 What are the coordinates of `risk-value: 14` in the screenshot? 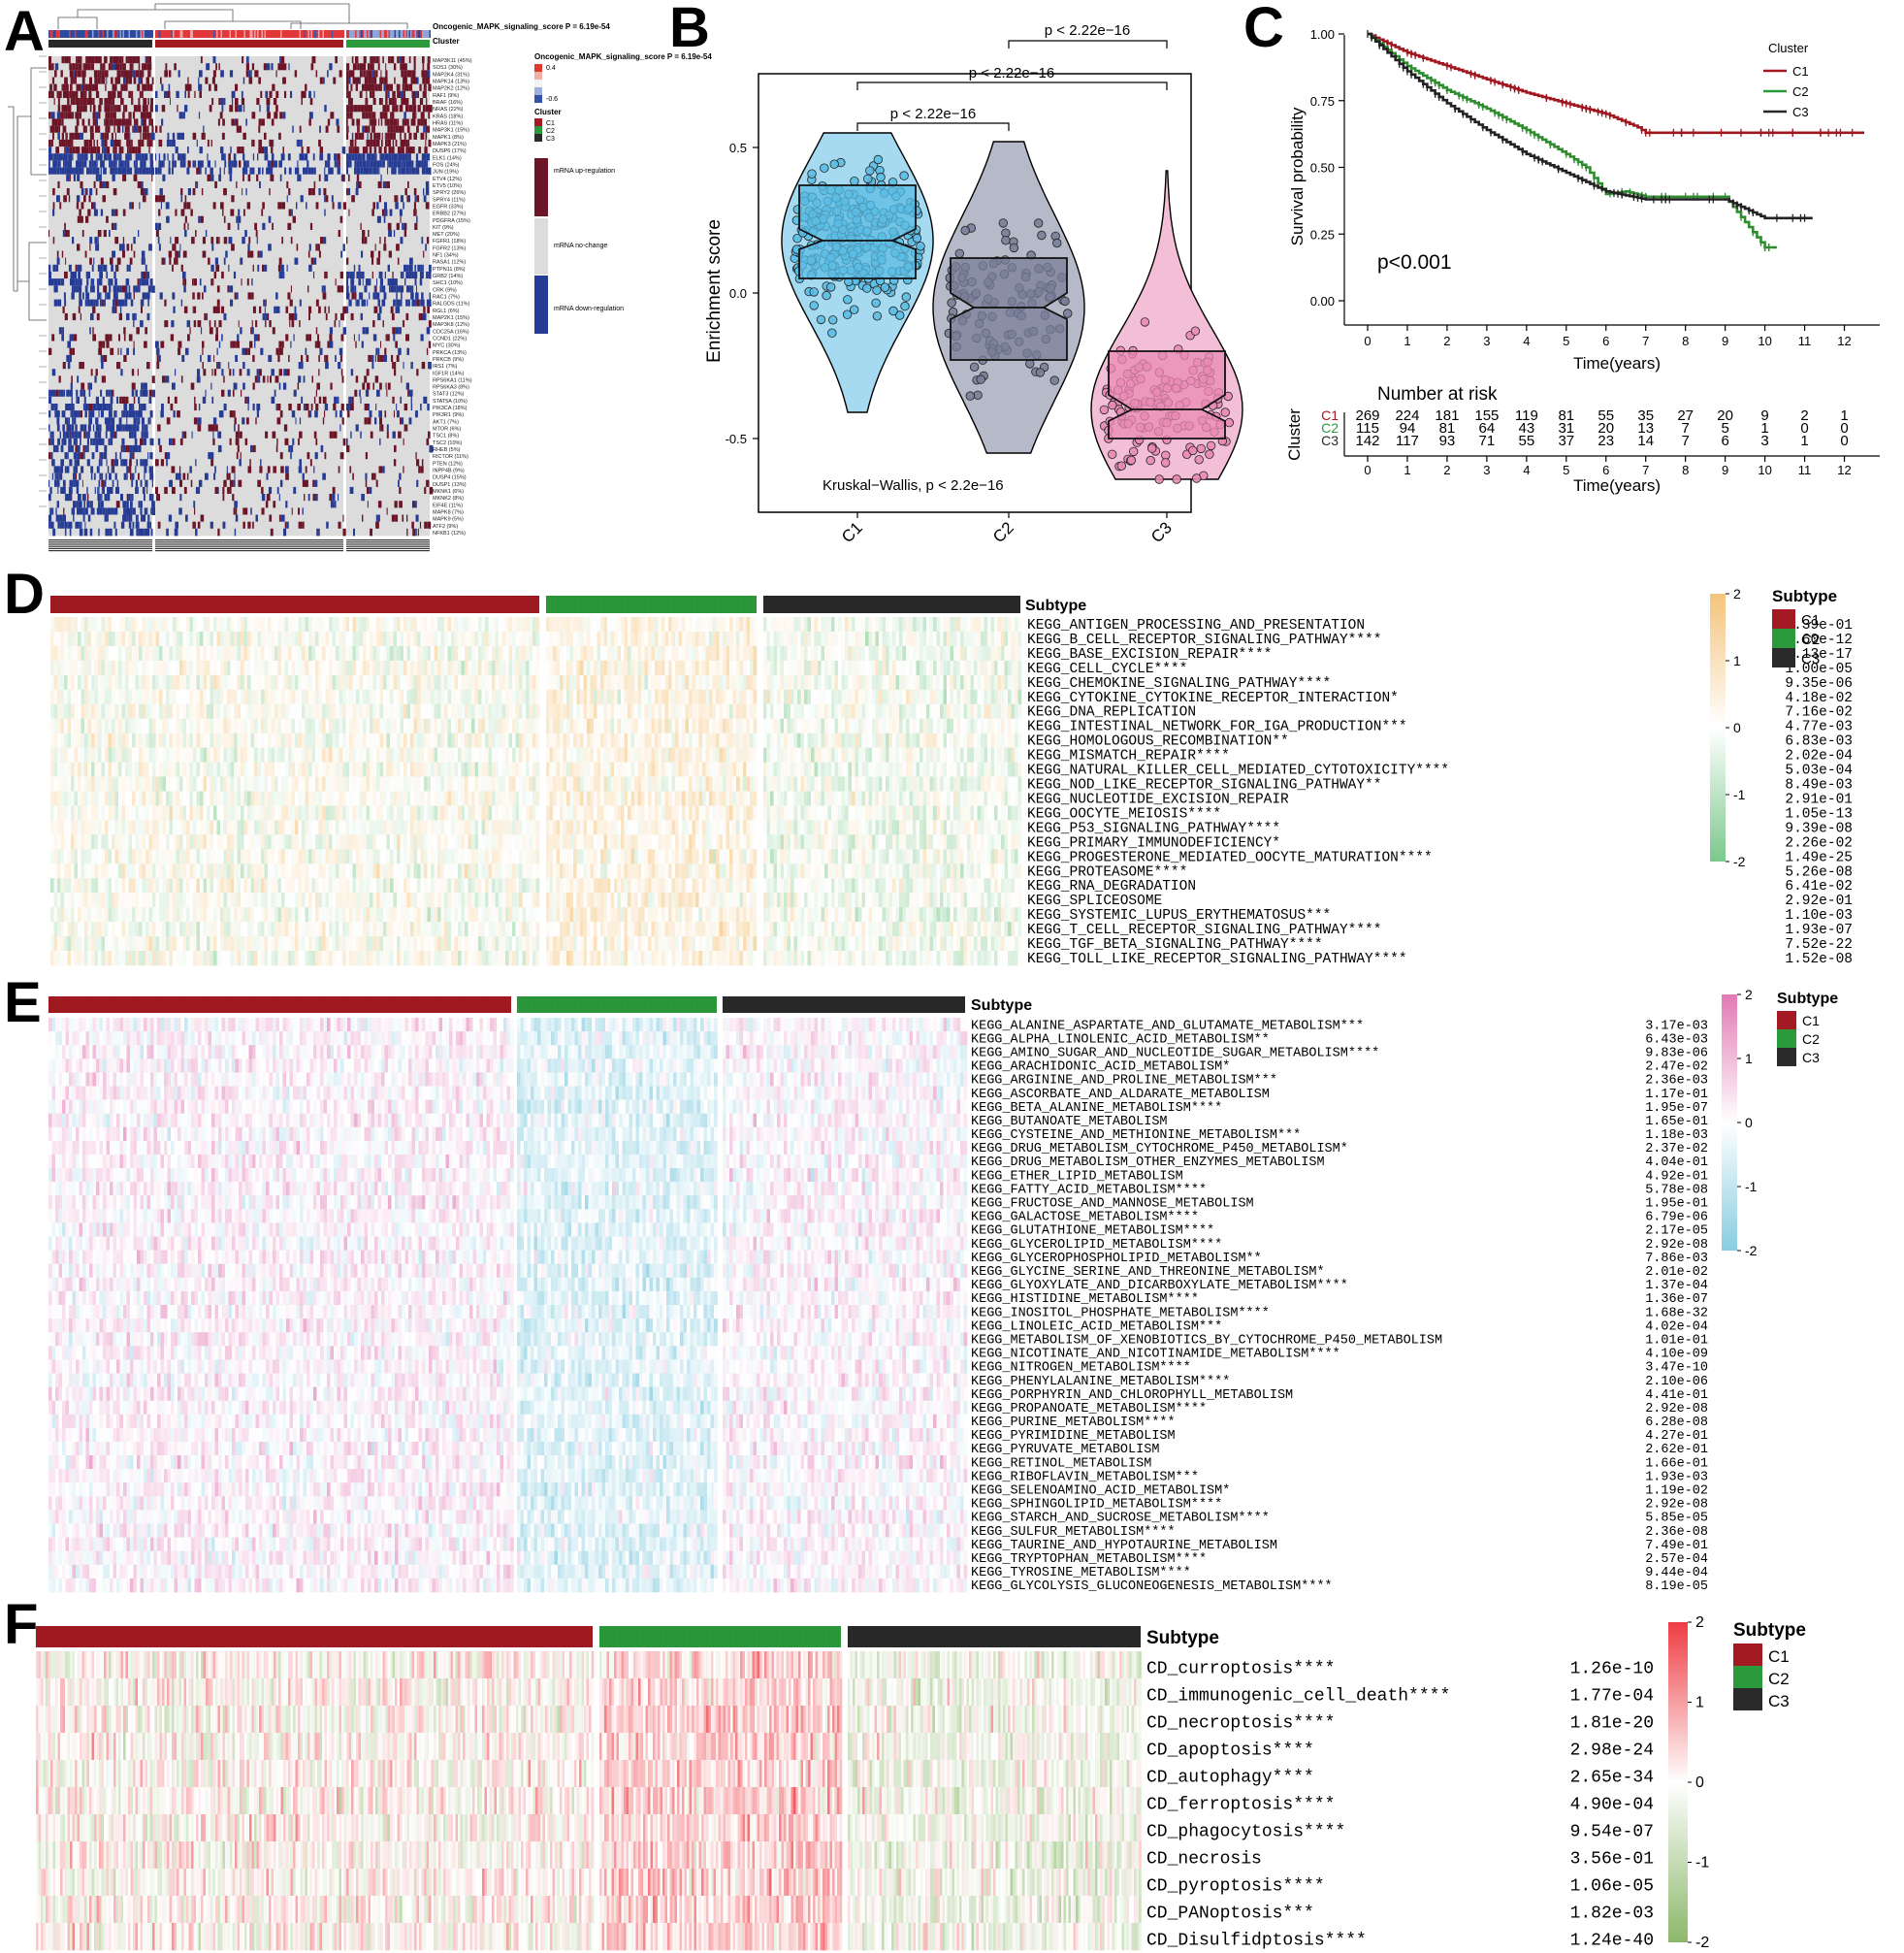 It's located at (1645, 441).